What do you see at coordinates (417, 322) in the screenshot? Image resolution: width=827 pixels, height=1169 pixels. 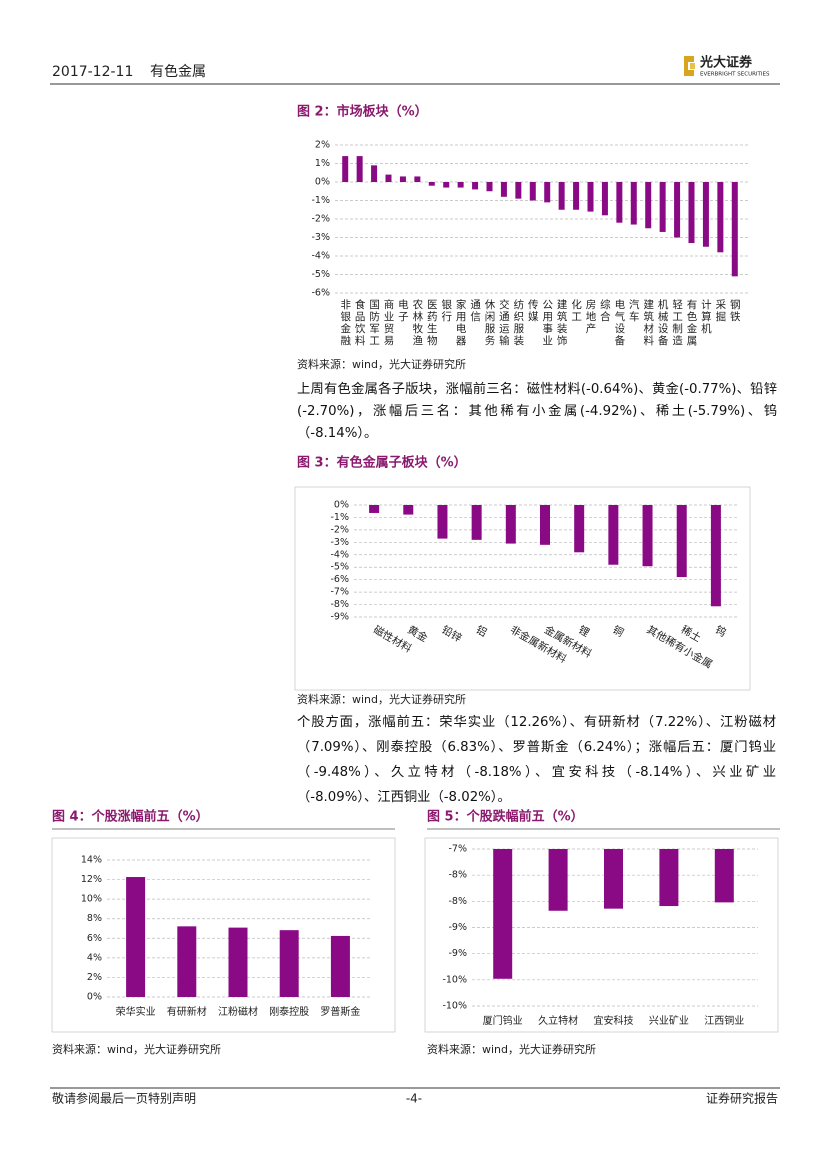 I see `x-tick-label: 农林牧渔` at bounding box center [417, 322].